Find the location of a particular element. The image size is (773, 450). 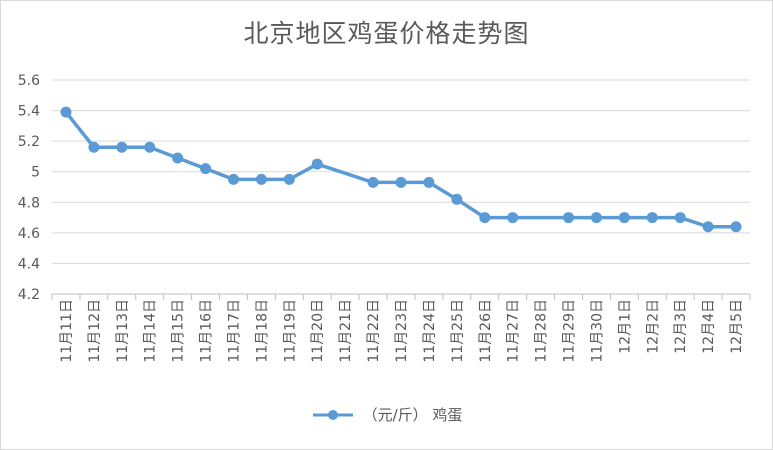

chart-title: 北京地区鸡蛋价格走势图 is located at coordinates (386, 33).